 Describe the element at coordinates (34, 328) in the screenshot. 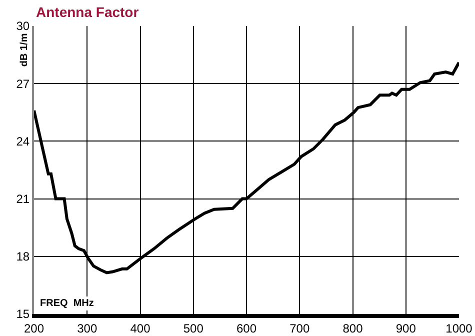

I see `x-tick-label: 200` at that location.